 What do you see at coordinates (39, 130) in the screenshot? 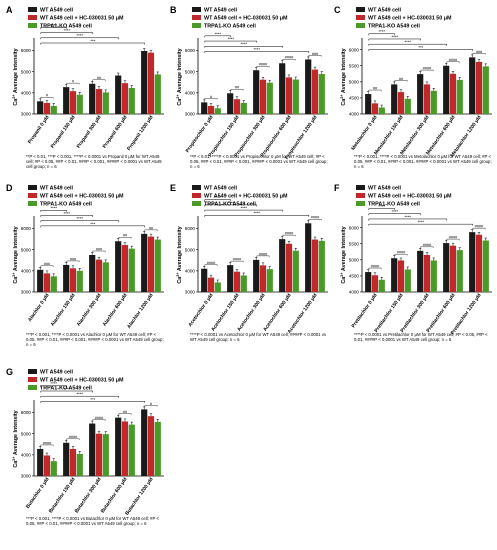
I see `x-tick-label: Propanil 0 μM` at bounding box center [39, 130].